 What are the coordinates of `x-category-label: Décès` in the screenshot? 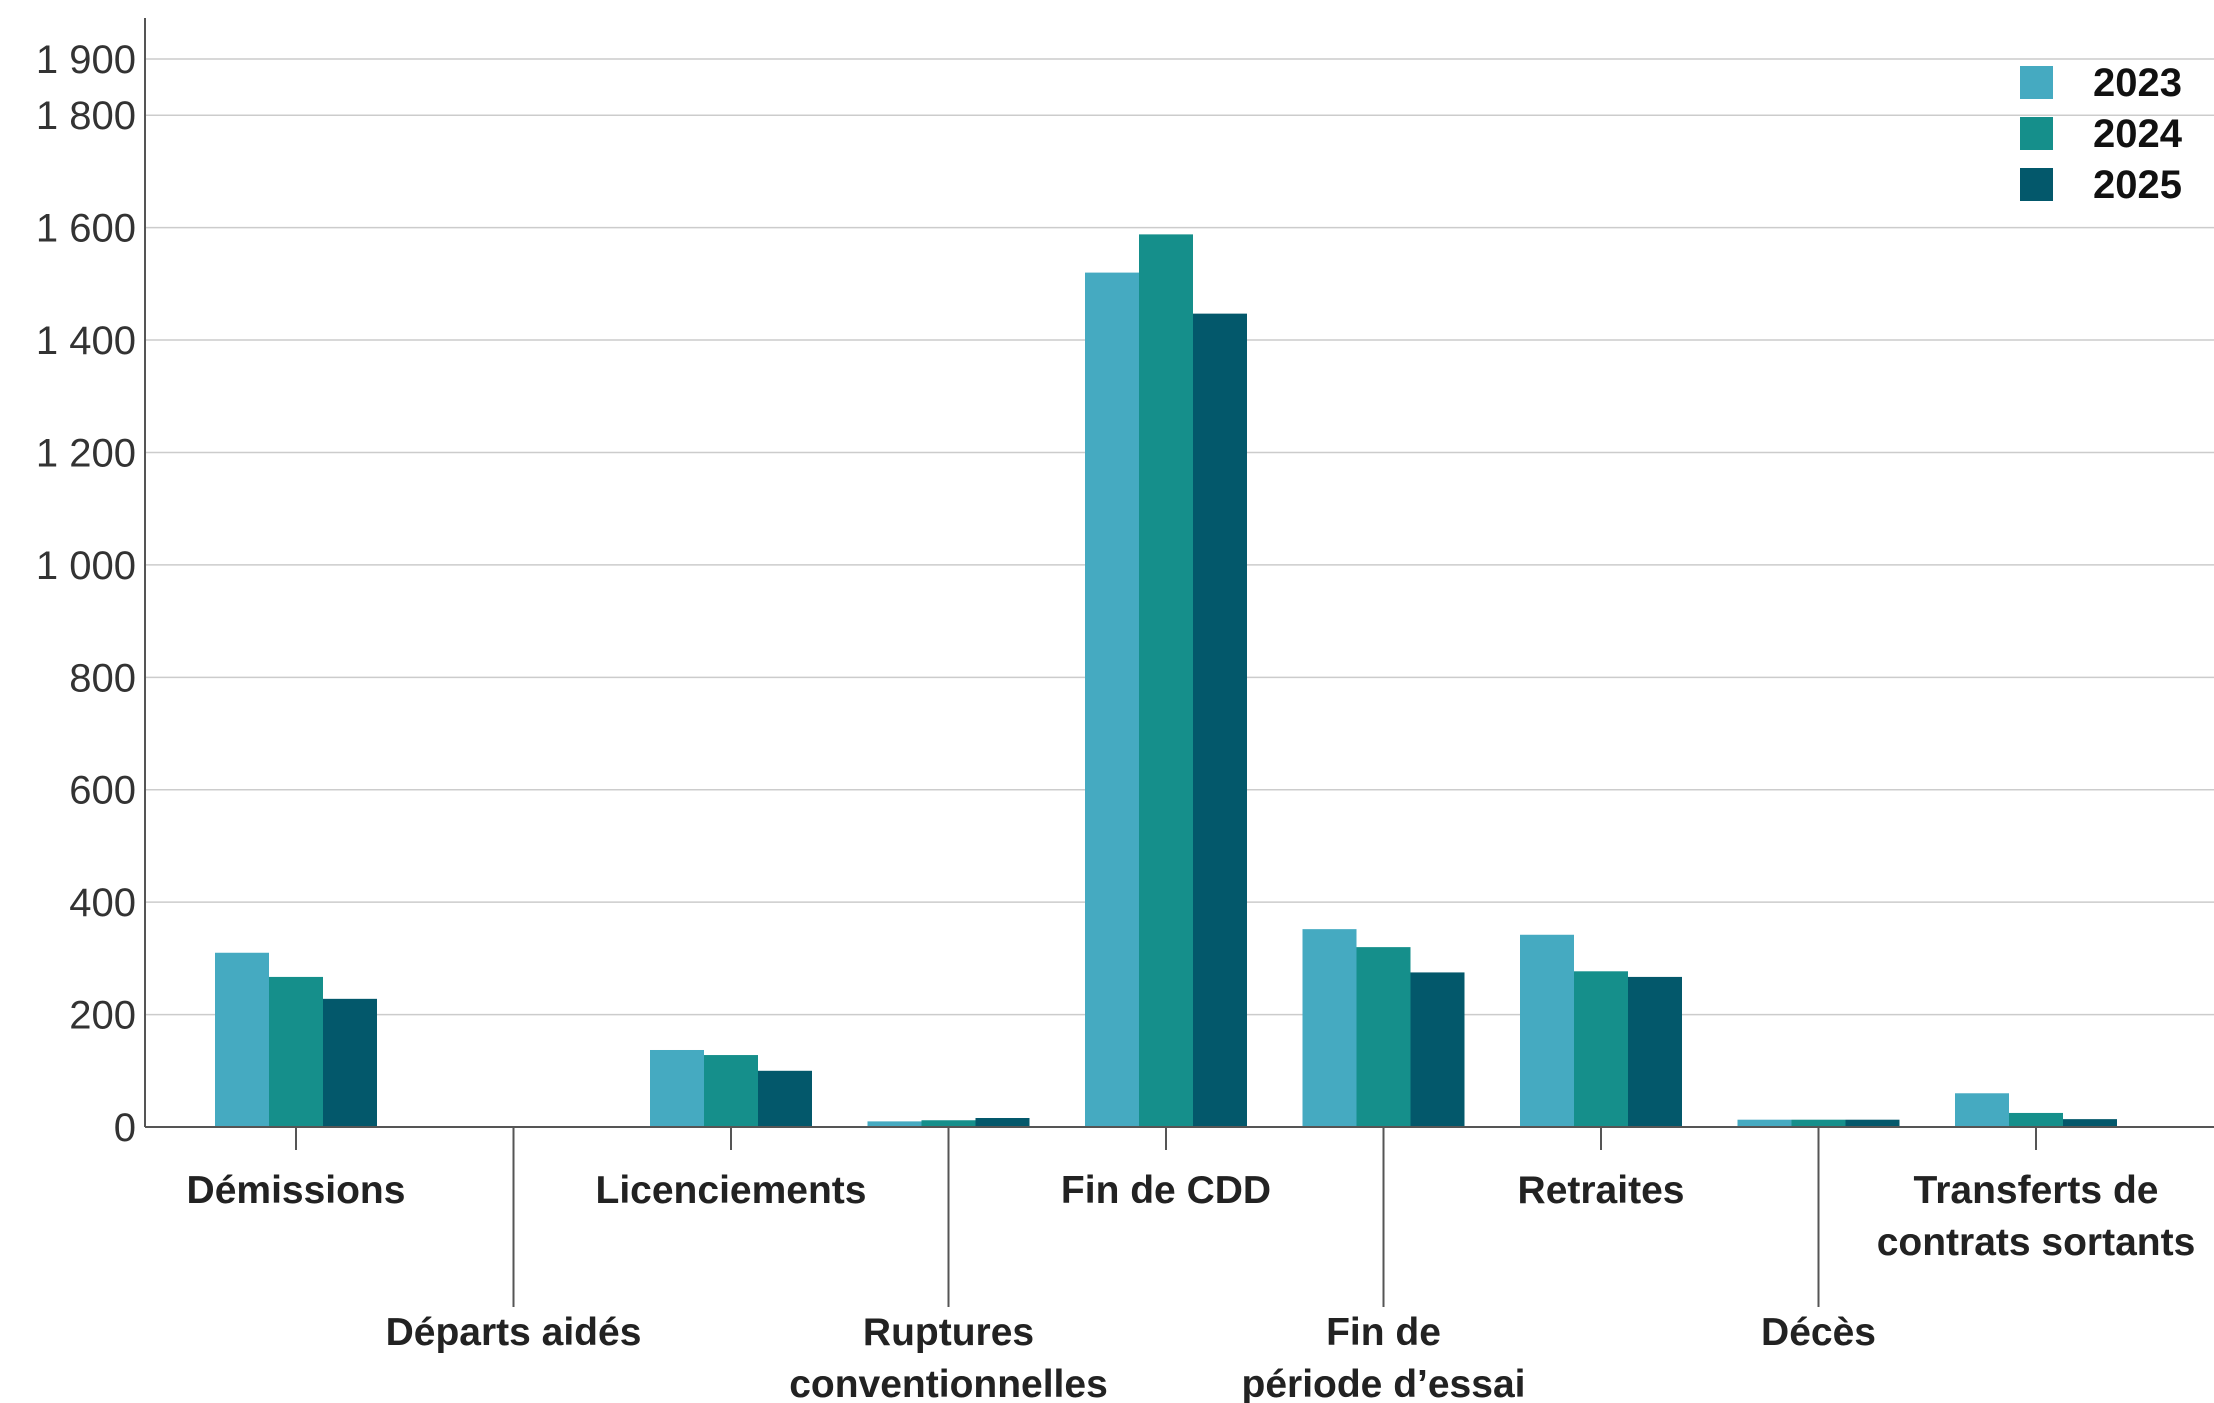 It's located at (1818, 1332).